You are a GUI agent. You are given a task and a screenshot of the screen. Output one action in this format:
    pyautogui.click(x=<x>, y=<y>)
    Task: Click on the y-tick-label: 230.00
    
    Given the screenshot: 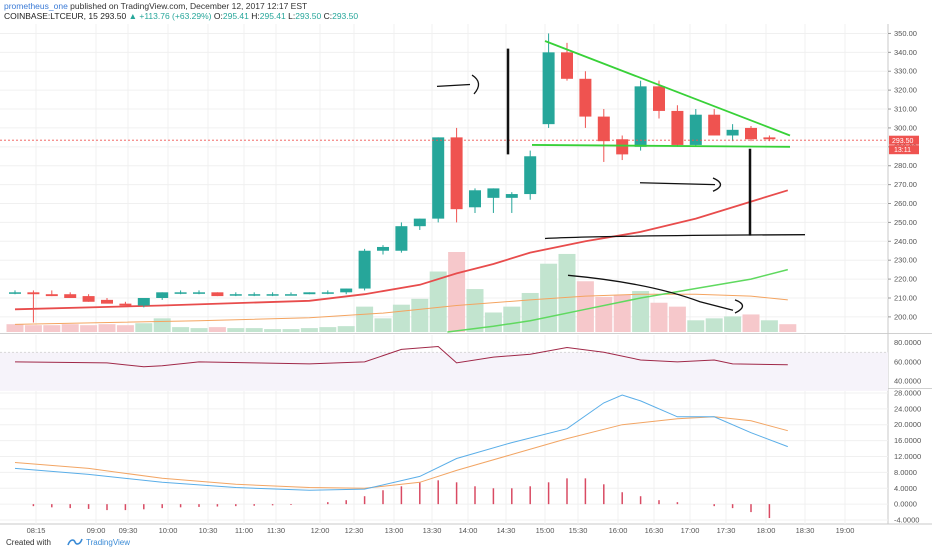 What is the action you would take?
    pyautogui.click(x=905, y=260)
    